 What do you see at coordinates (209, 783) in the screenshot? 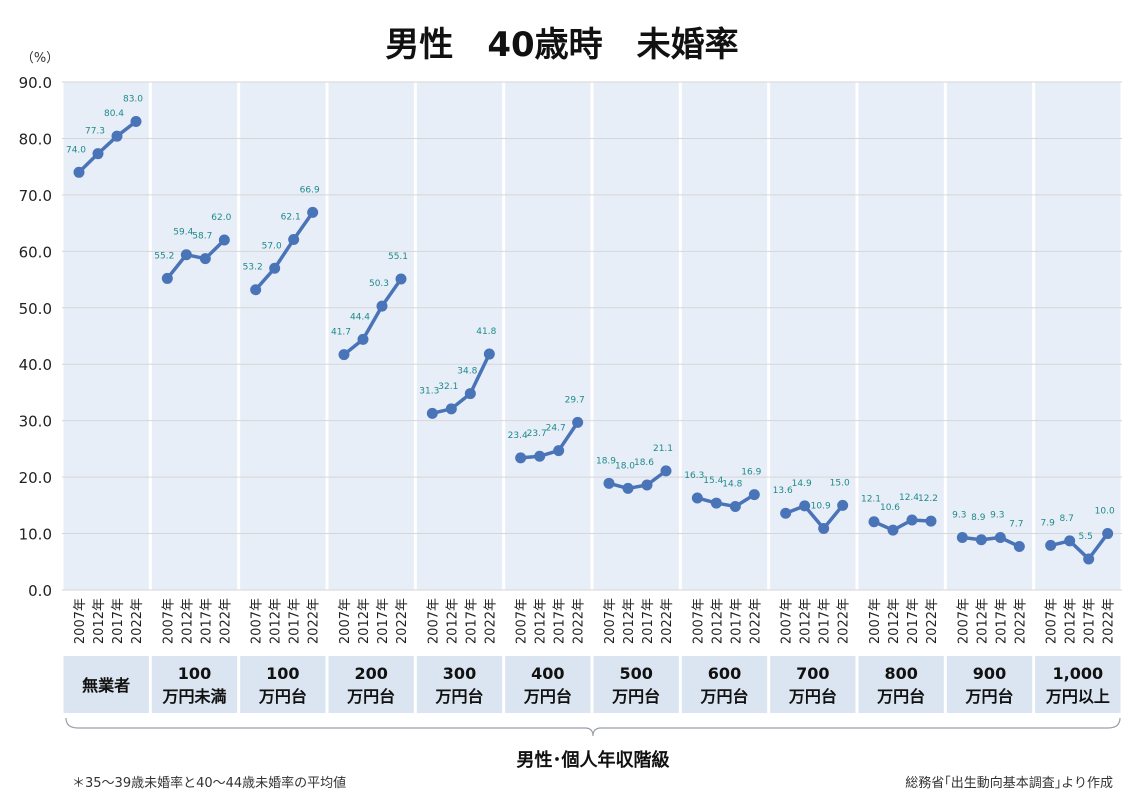
I see `footnote-left: ＊35〜39歳未婚率と40〜44歳未婚率の平均値` at bounding box center [209, 783].